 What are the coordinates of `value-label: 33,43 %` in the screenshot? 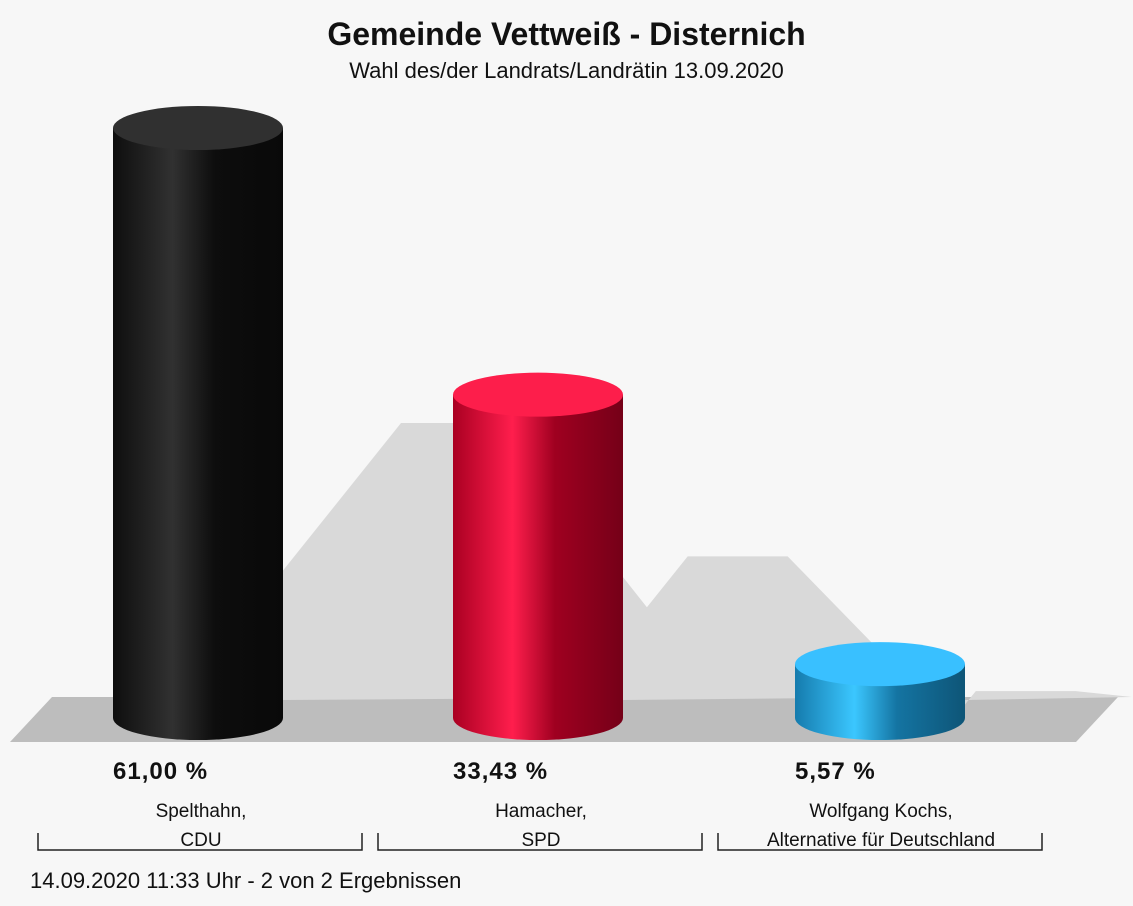 It's located at (501, 771).